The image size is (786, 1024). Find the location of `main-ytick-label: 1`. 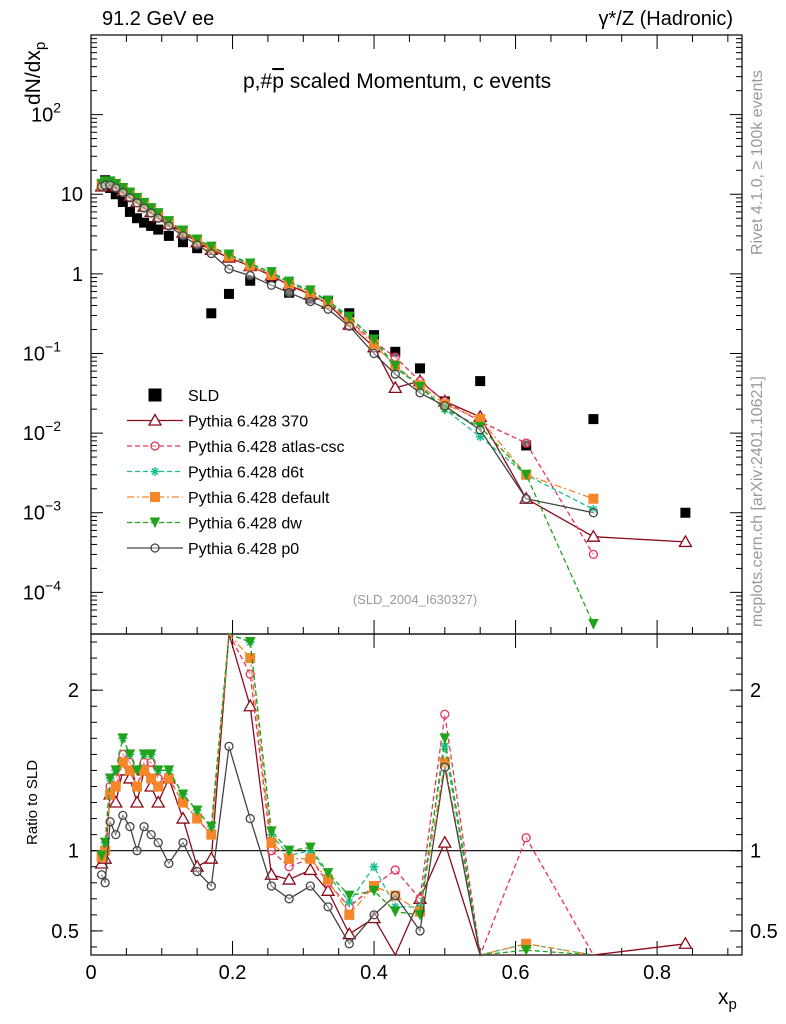

main-ytick-label: 1 is located at coordinates (77, 275).